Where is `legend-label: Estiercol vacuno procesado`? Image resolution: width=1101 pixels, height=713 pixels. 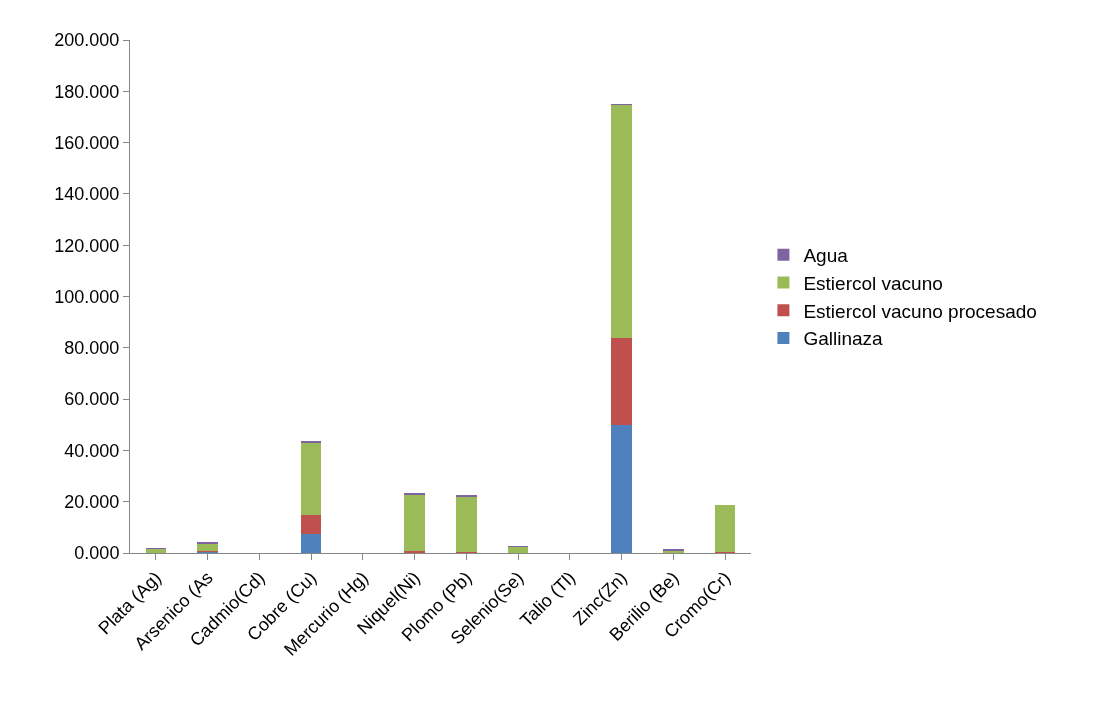
legend-label: Estiercol vacuno procesado is located at coordinates (920, 311).